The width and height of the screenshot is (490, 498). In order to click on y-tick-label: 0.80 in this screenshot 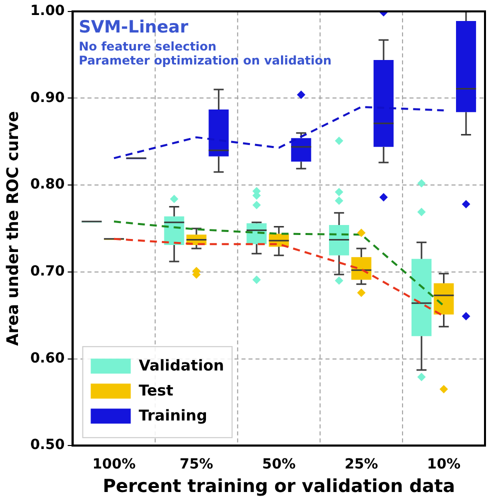, I will do `click(47, 184)`.